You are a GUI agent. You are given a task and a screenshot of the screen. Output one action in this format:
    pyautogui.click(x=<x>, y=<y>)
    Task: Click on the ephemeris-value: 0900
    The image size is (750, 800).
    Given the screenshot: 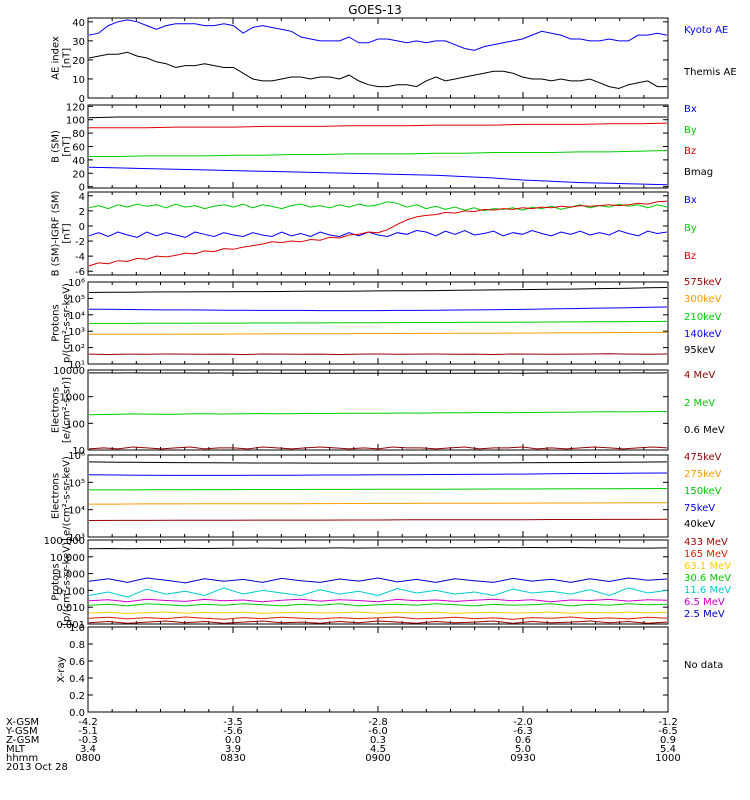 What is the action you would take?
    pyautogui.click(x=377, y=758)
    